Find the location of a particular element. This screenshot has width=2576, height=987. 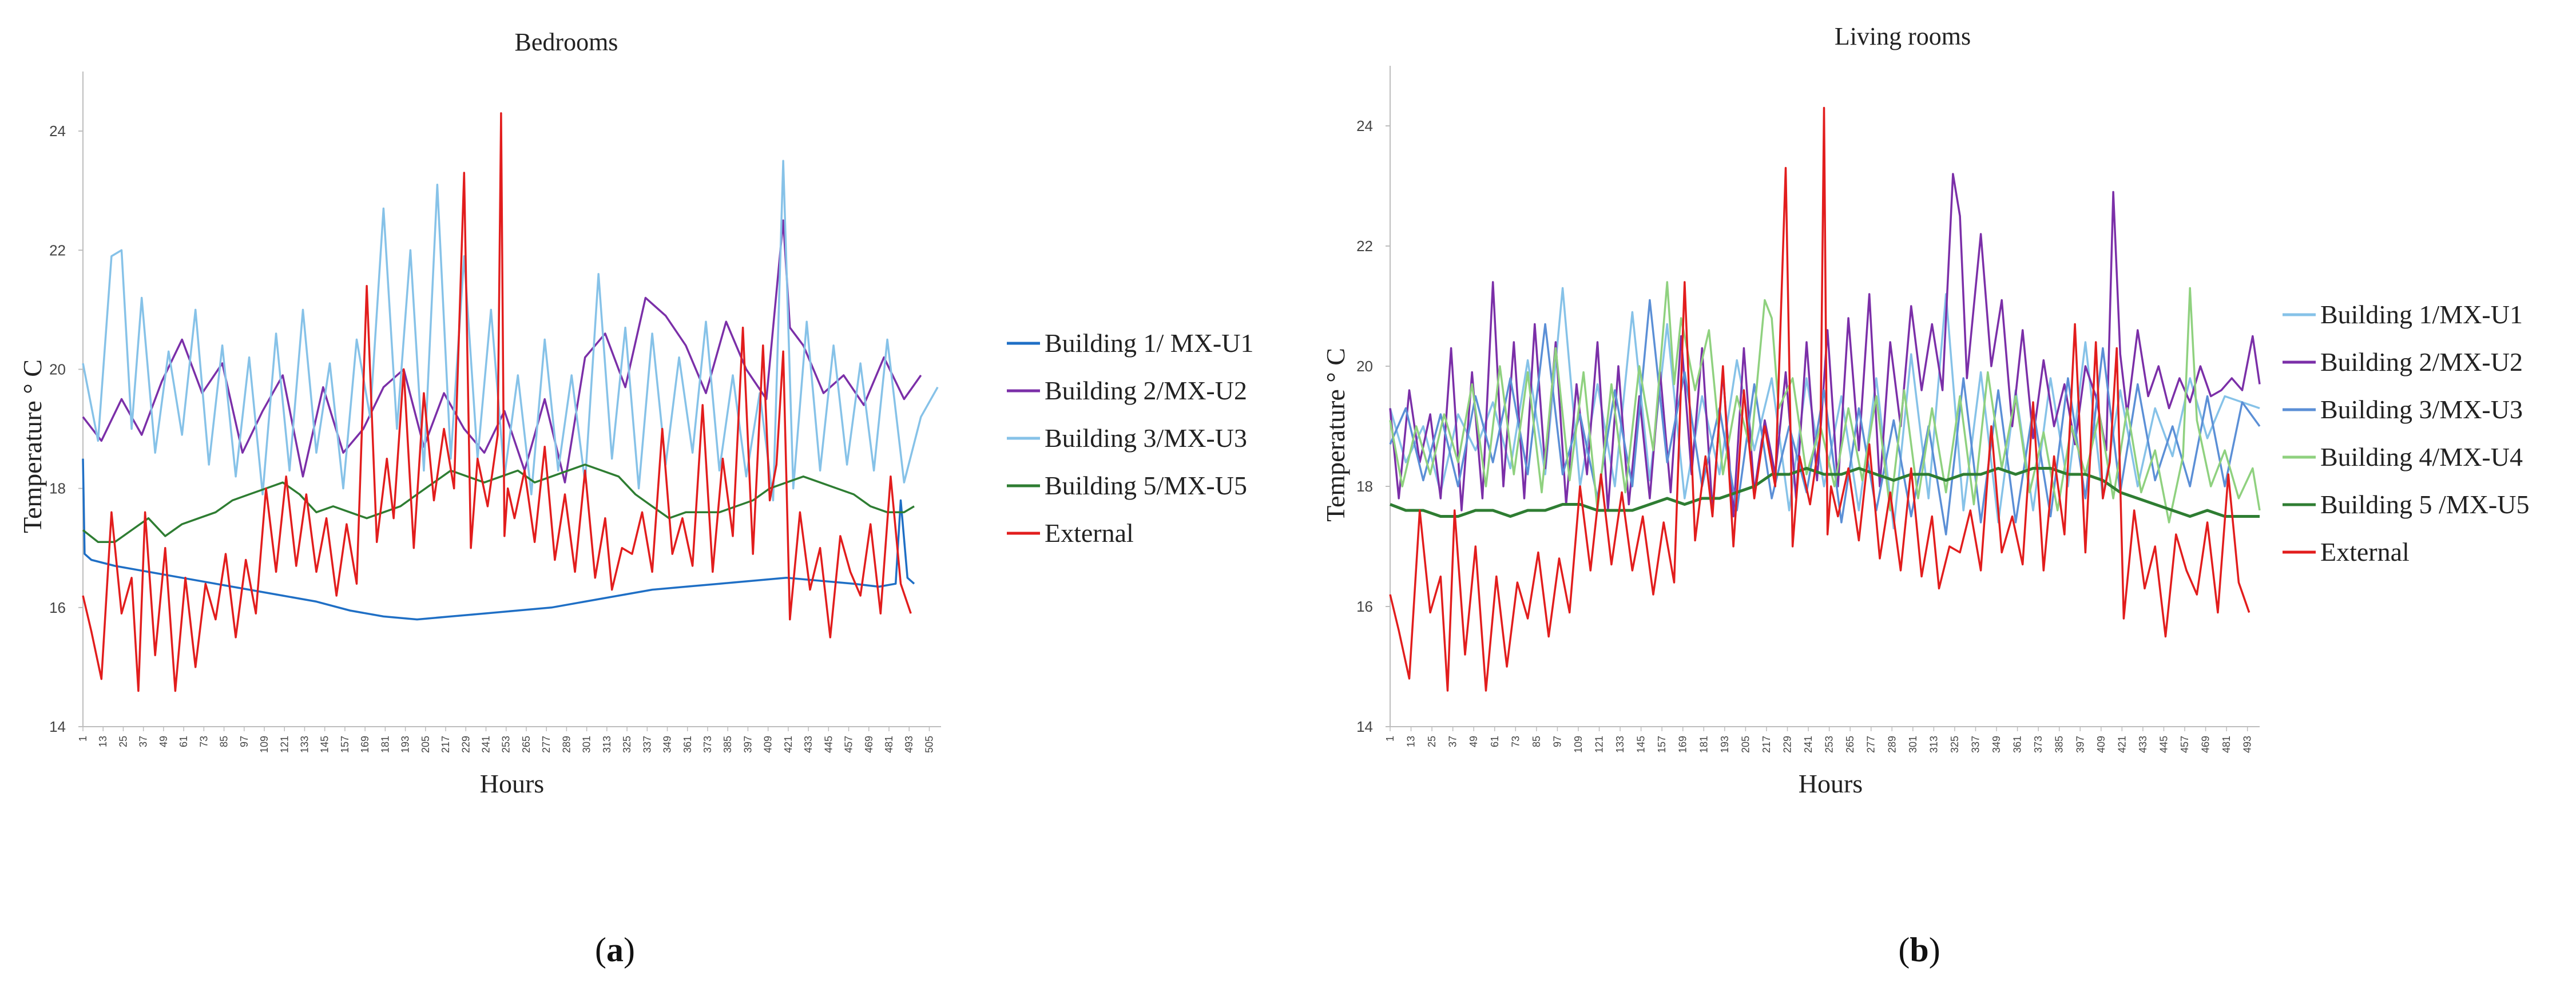

panel-caption: (b) is located at coordinates (1919, 950).